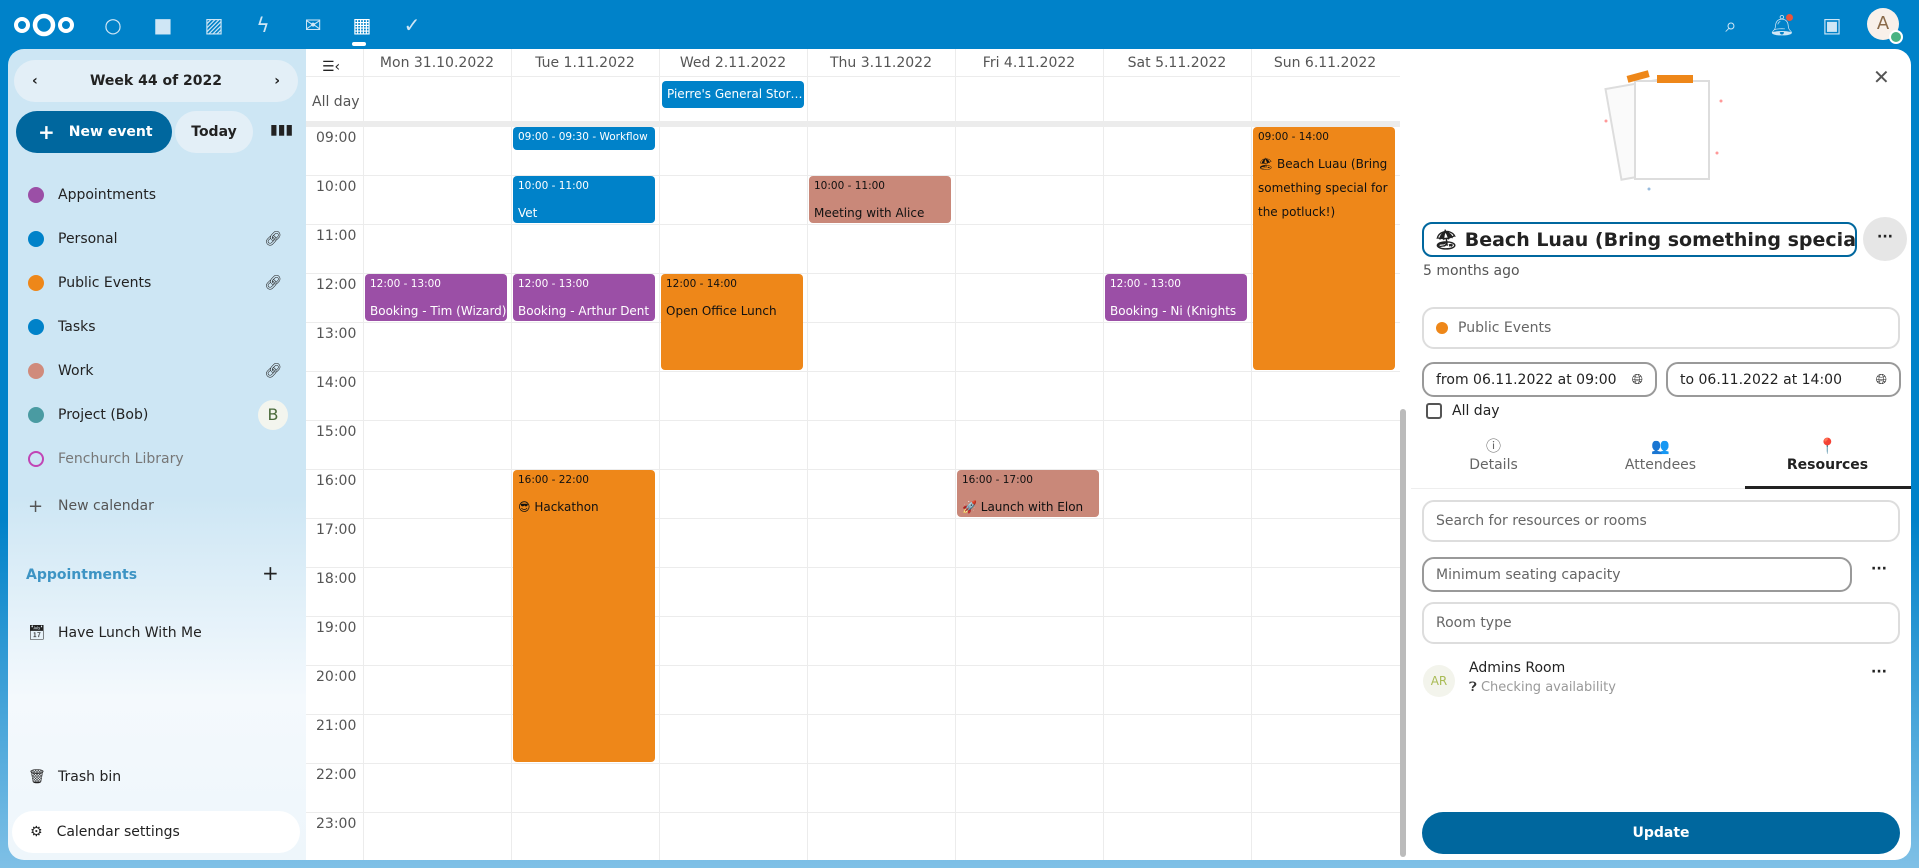 Image resolution: width=1919 pixels, height=868 pixels. What do you see at coordinates (1637, 574) in the screenshot?
I see `seating-capacity-input: Minimum seating capacity` at bounding box center [1637, 574].